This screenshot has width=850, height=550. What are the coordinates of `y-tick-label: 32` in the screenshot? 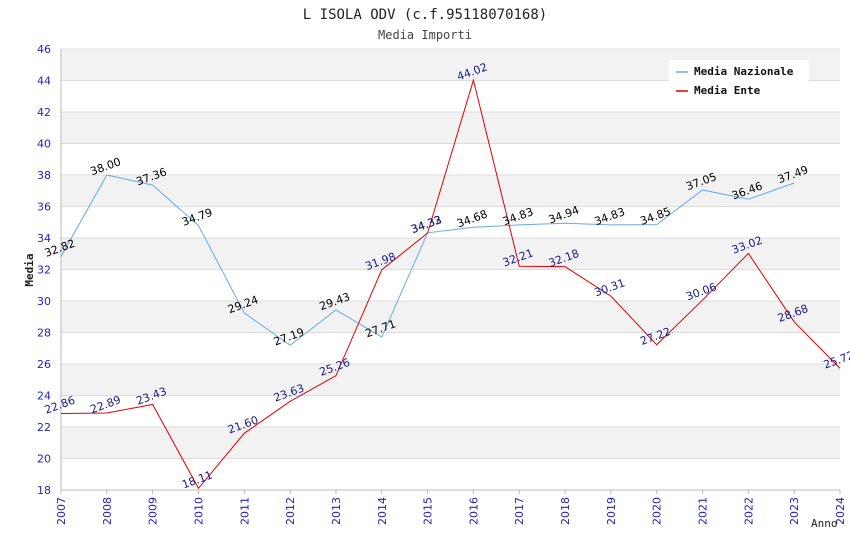 It's located at (44, 270).